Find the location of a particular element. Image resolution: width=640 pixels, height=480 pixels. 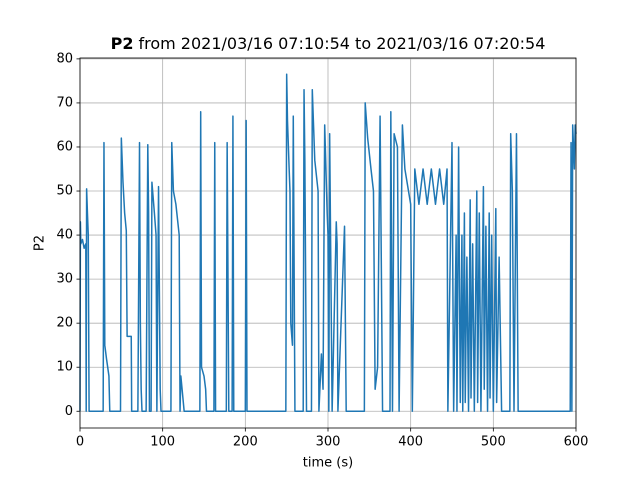

x-tick-label: 0 is located at coordinates (80, 442).